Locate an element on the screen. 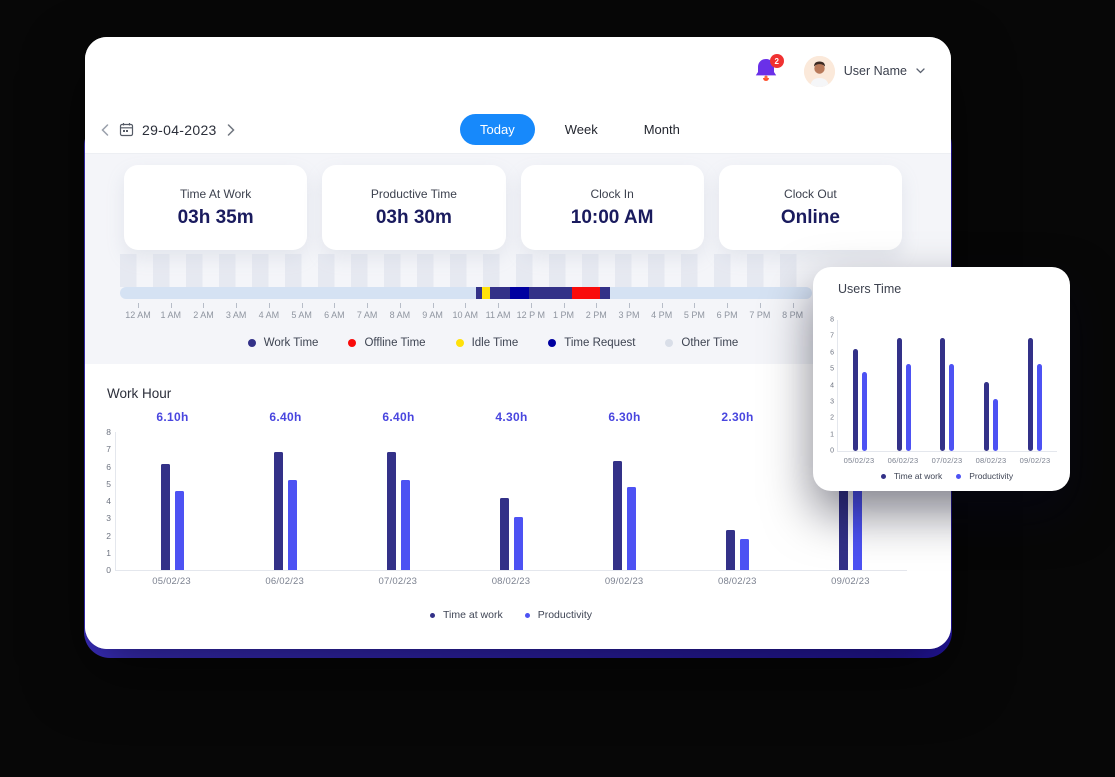  stat-value: 03h 35m is located at coordinates (215, 217).